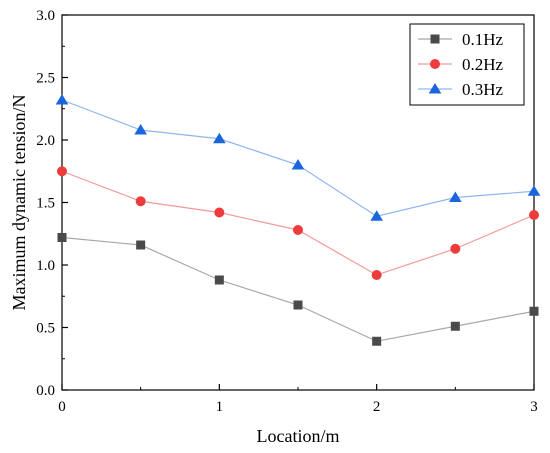  I want to click on x-tick-label: 1, so click(220, 407).